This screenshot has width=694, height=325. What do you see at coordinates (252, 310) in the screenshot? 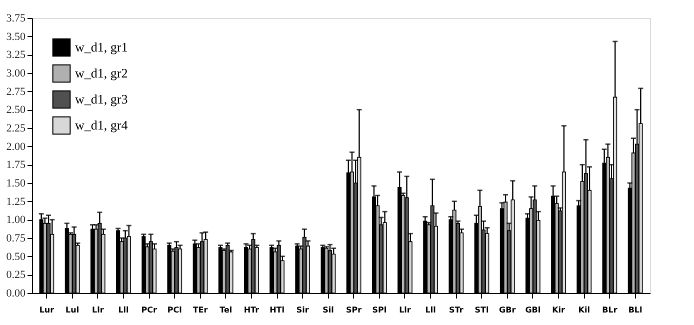
I see `x-tick-label: HTr` at bounding box center [252, 310].